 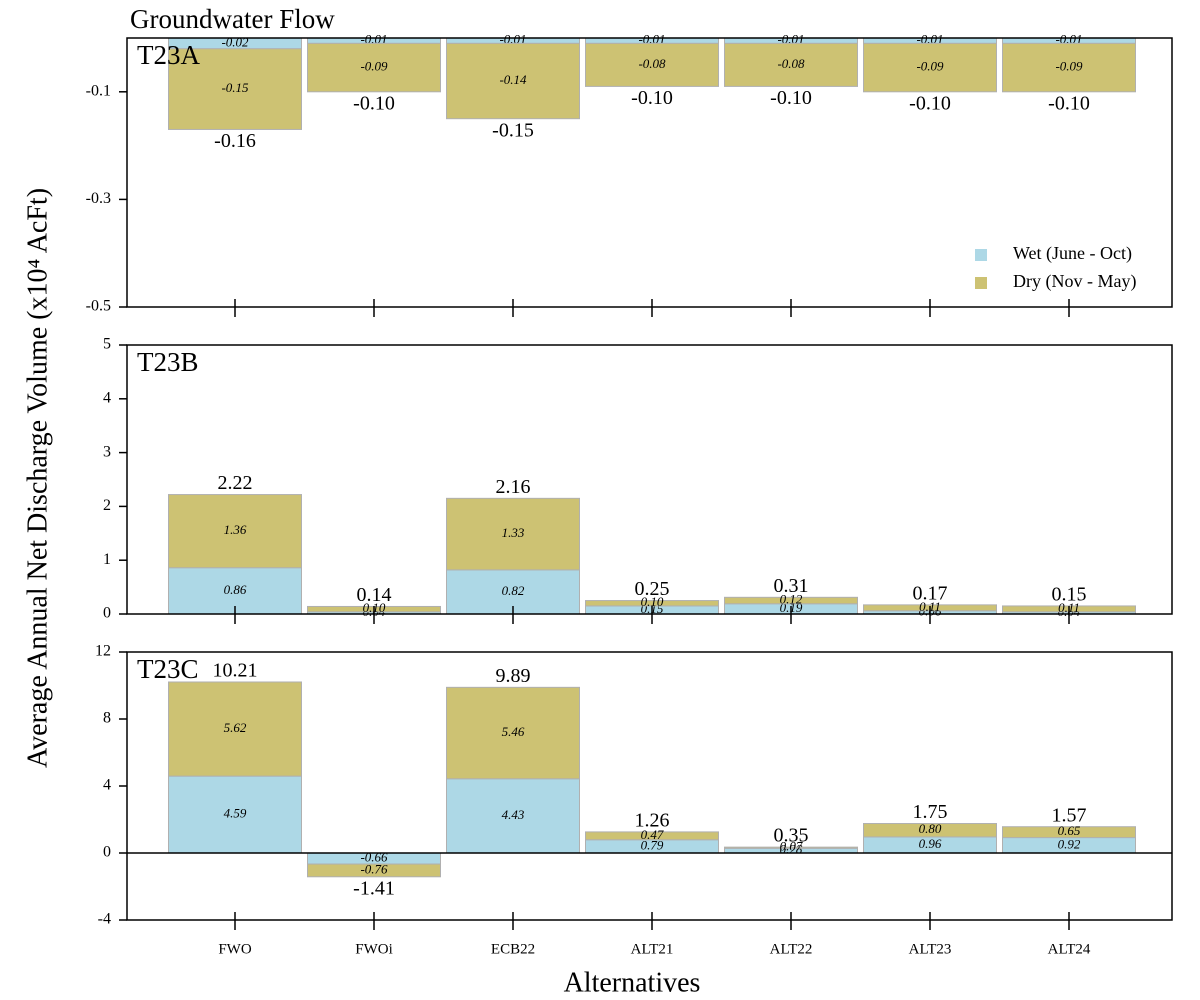 What do you see at coordinates (107, 344) in the screenshot?
I see `y-tick-label: 5` at bounding box center [107, 344].